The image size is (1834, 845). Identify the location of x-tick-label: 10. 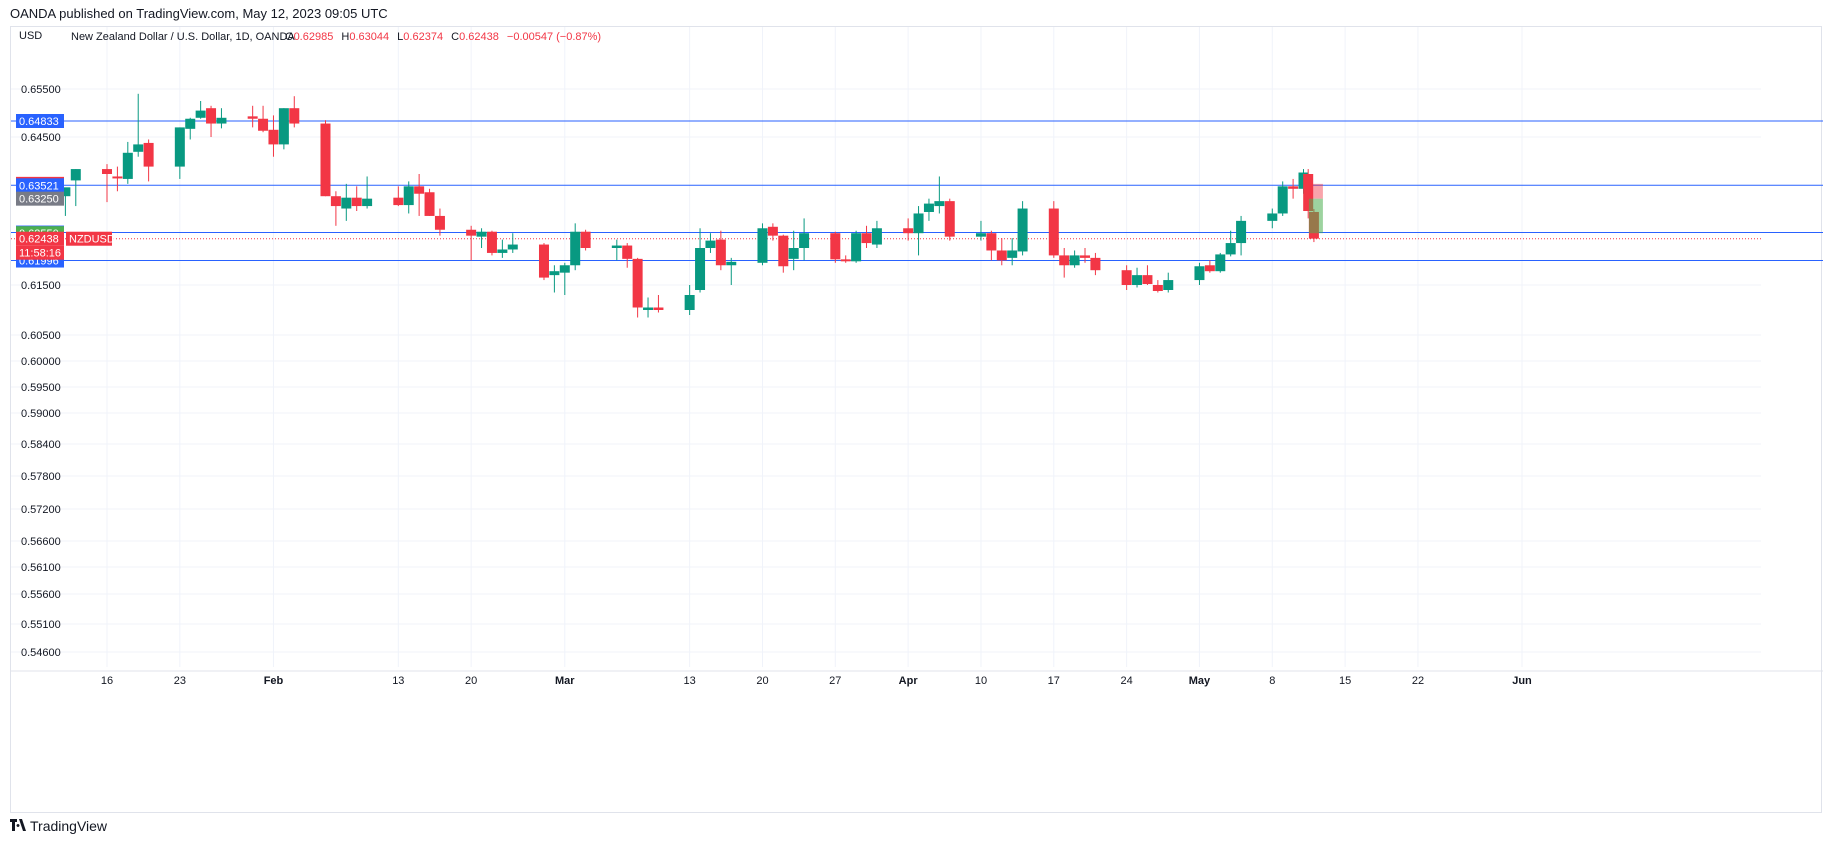
(981, 681).